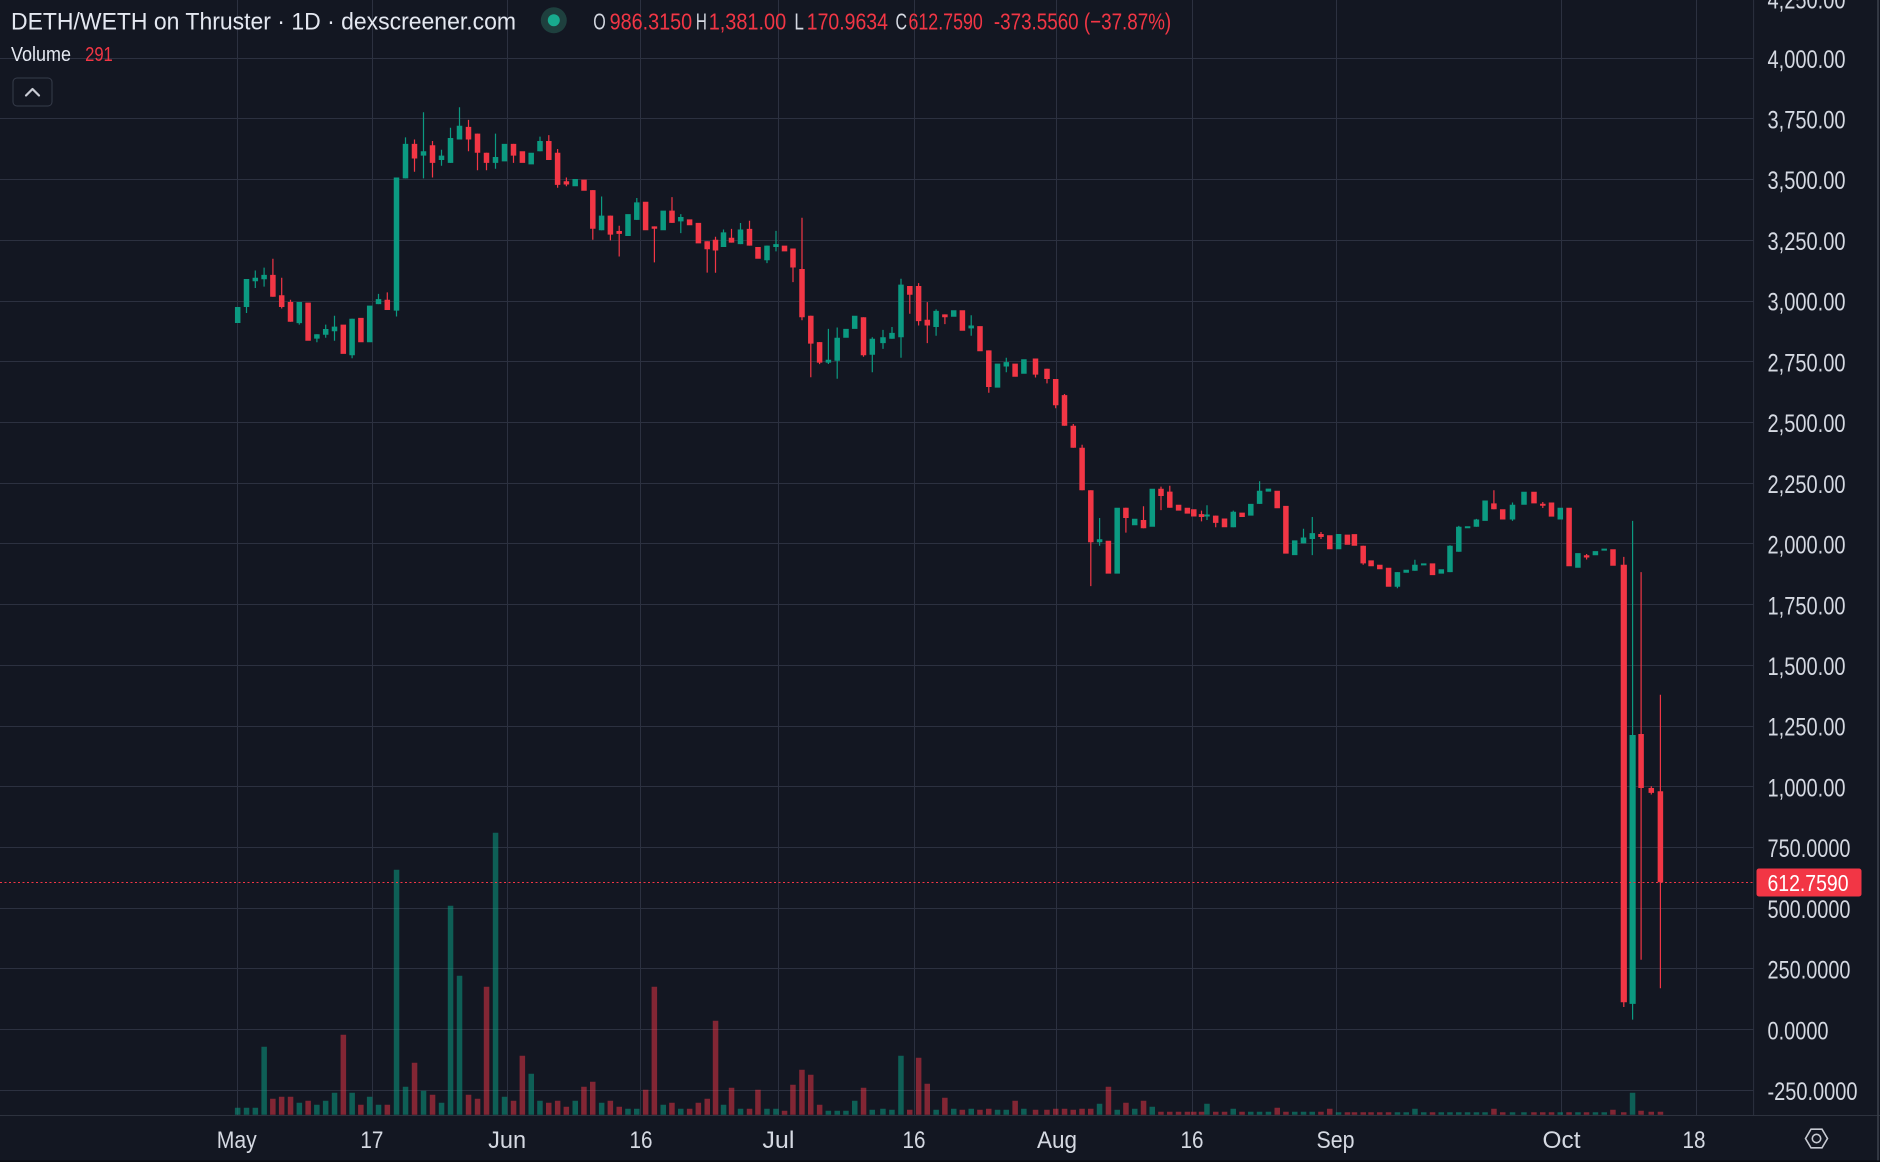  Describe the element at coordinates (748, 21) in the screenshot. I see `svg-text: 1,381.00` at that location.